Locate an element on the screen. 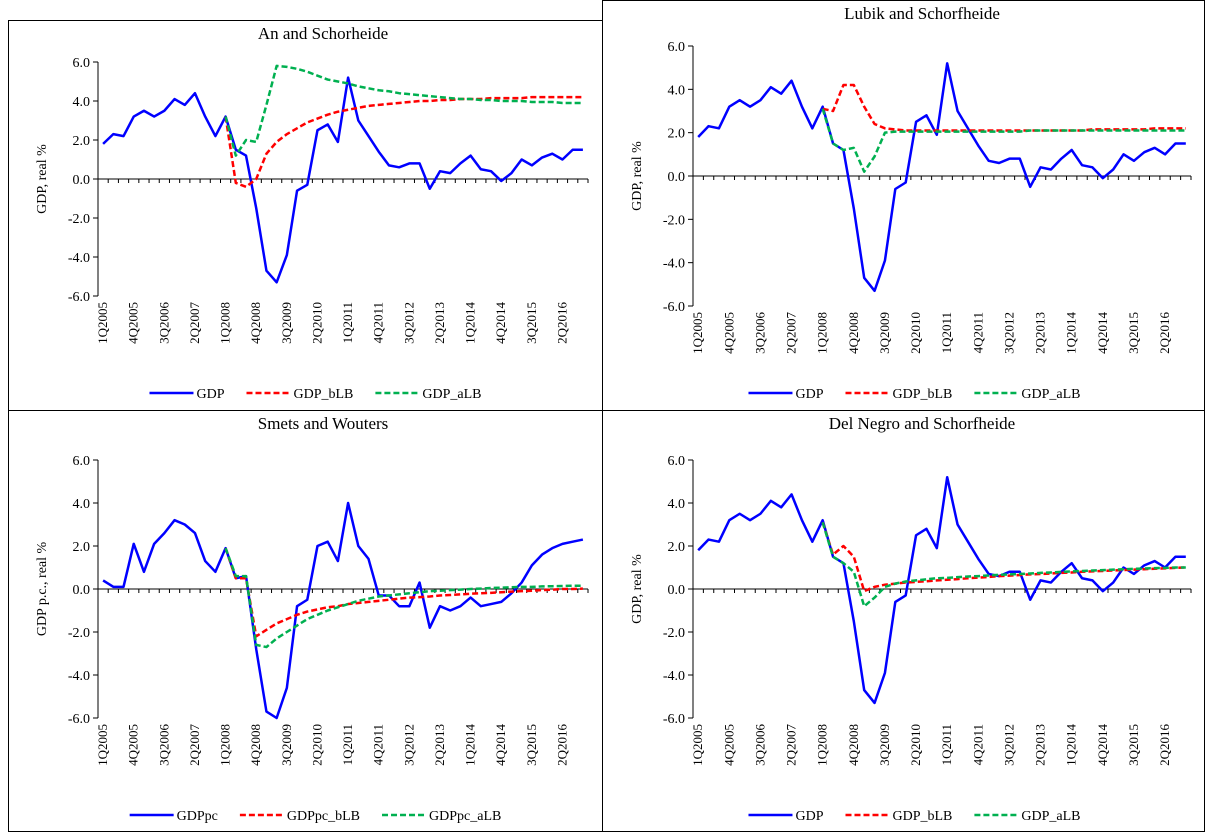 The width and height of the screenshot is (1206, 839). legend-label: GDPpc_aLB is located at coordinates (465, 816).